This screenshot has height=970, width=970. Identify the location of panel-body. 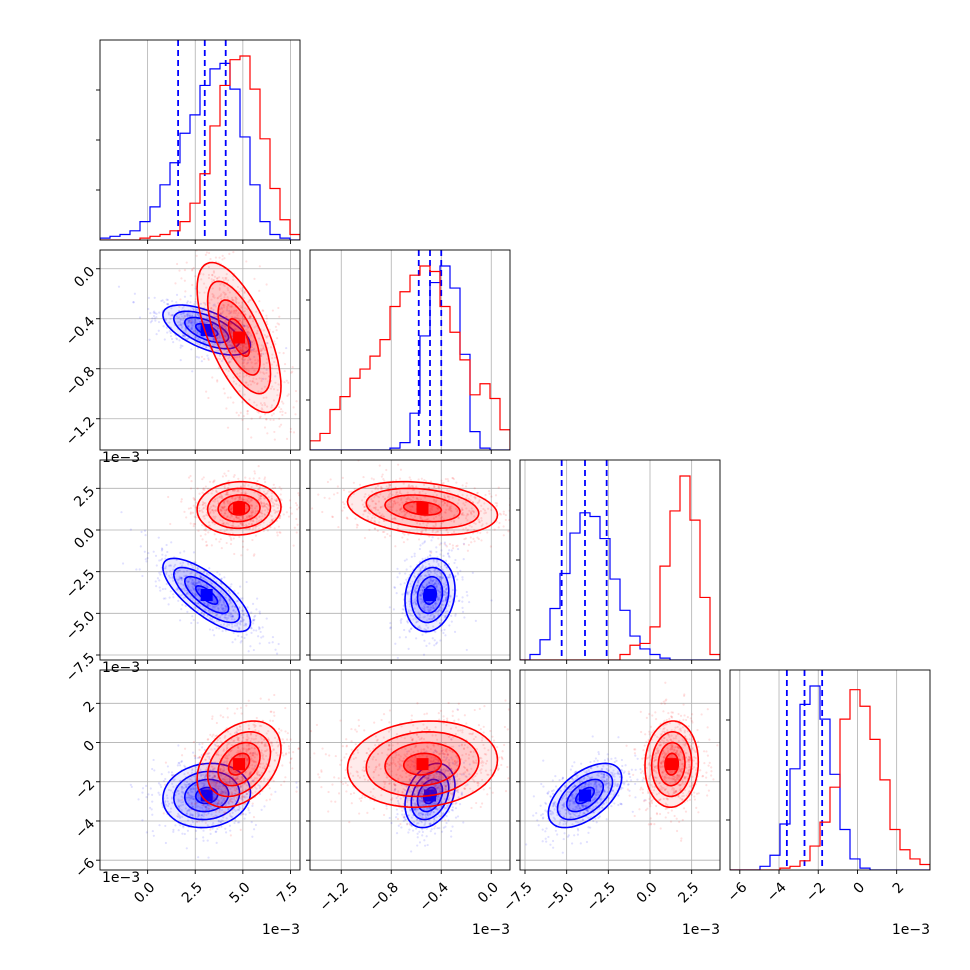
(410, 560).